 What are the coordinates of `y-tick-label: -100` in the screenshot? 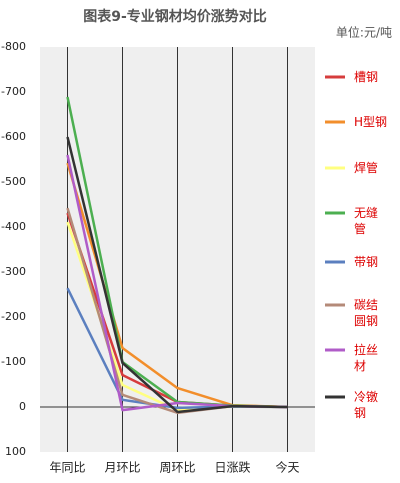 It's located at (13, 361).